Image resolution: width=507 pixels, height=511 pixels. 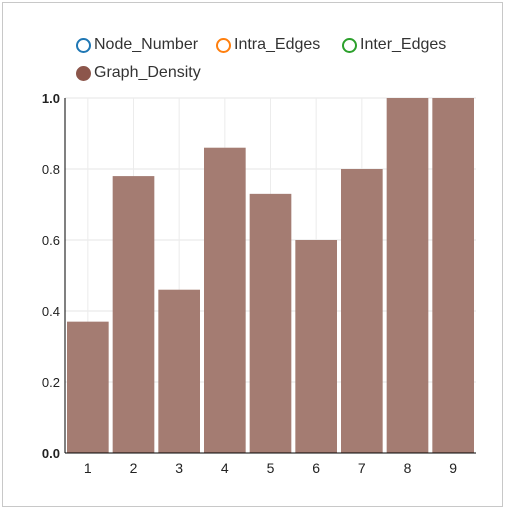 What do you see at coordinates (51, 382) in the screenshot?
I see `y-tick-label: 0.2` at bounding box center [51, 382].